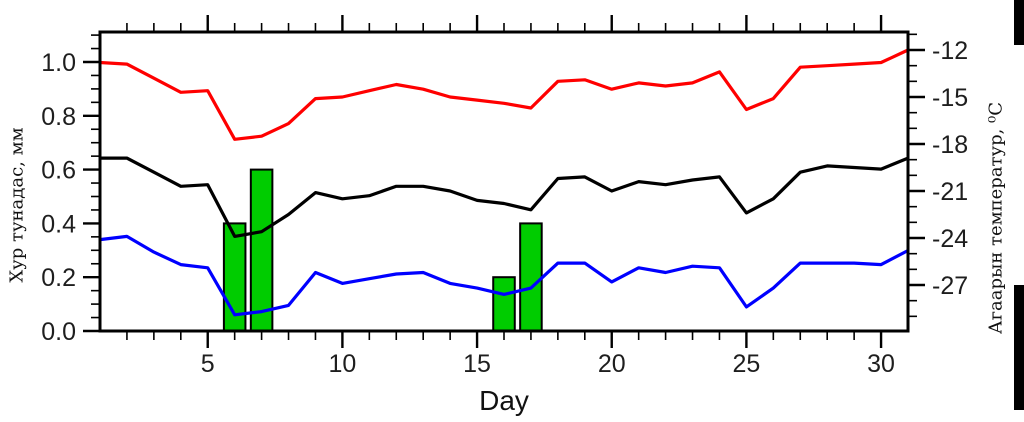  I want to click on right-y-tick-label: -15, so click(950, 98).